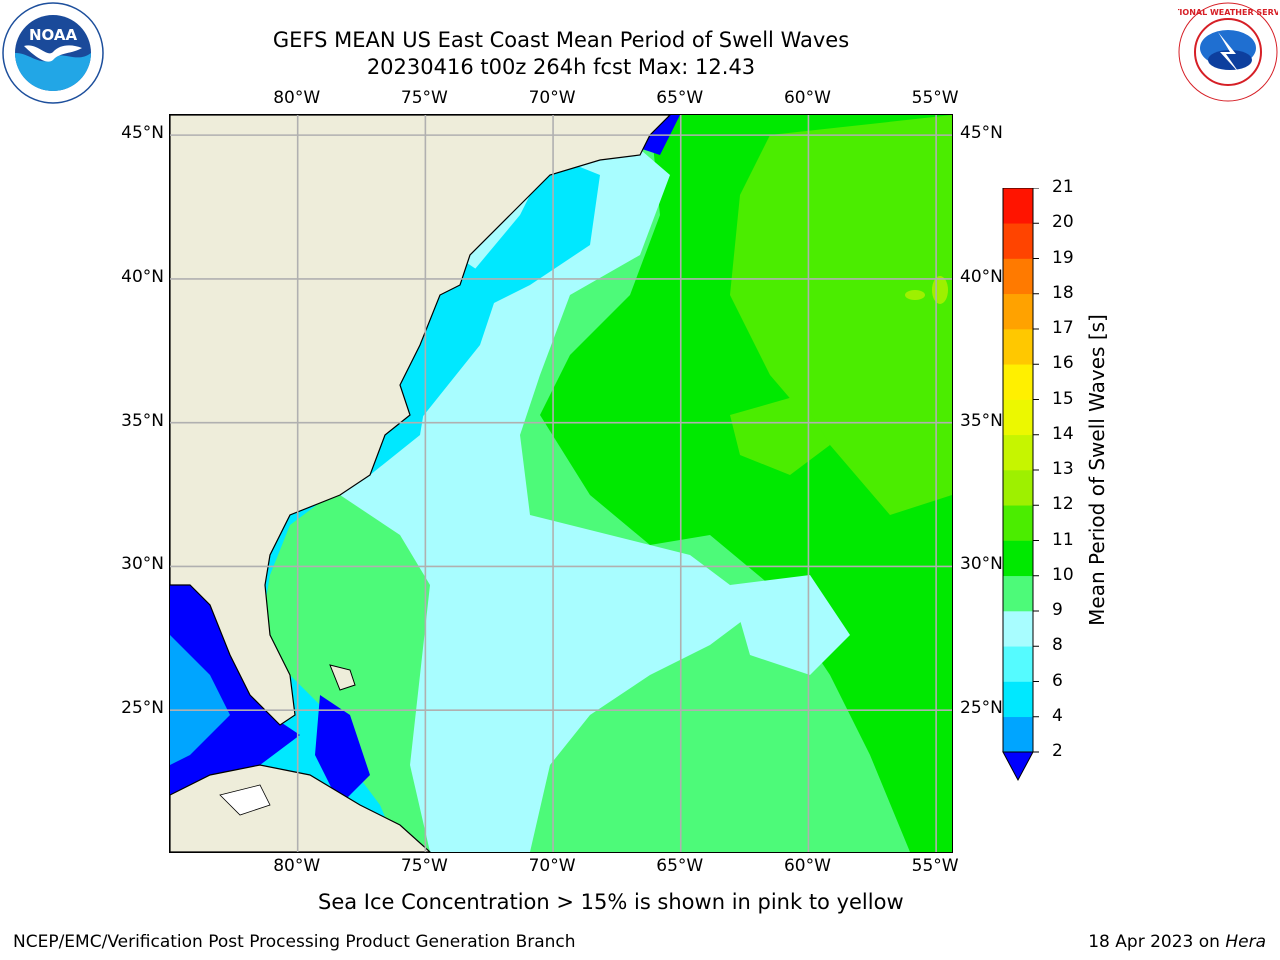 This screenshot has height=960, width=1280. What do you see at coordinates (680, 98) in the screenshot?
I see `lon-label-top: 65°W` at bounding box center [680, 98].